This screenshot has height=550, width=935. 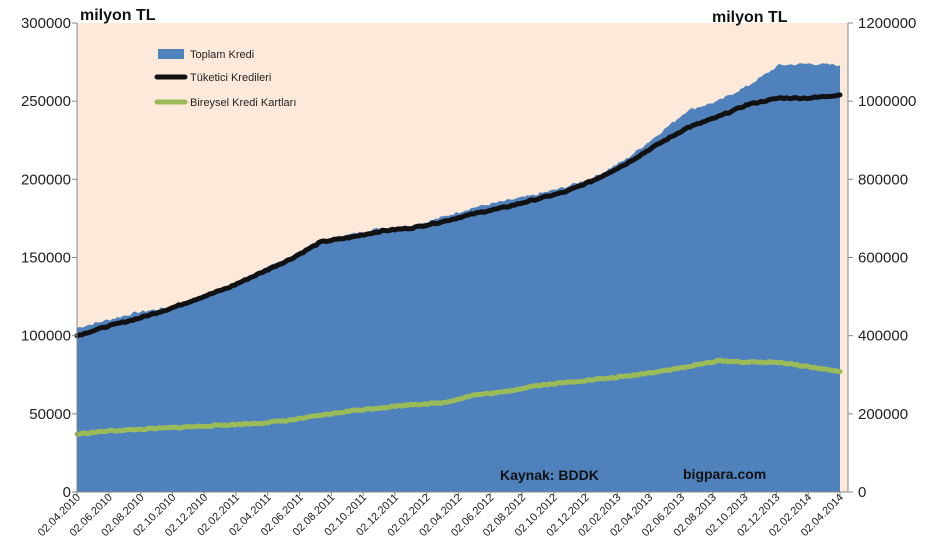 What do you see at coordinates (243, 103) in the screenshot?
I see `legend-label-kart: Bireysel Kredi Kartları` at bounding box center [243, 103].